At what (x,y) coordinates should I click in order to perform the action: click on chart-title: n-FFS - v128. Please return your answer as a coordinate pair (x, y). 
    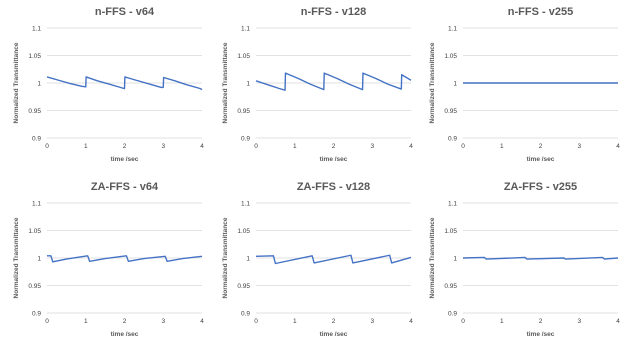
    Looking at the image, I should click on (333, 12).